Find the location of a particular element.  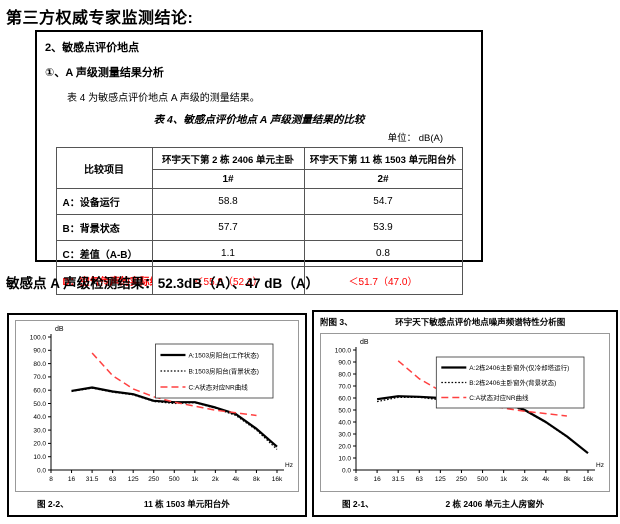

row-value: 1.1 is located at coordinates (228, 253).